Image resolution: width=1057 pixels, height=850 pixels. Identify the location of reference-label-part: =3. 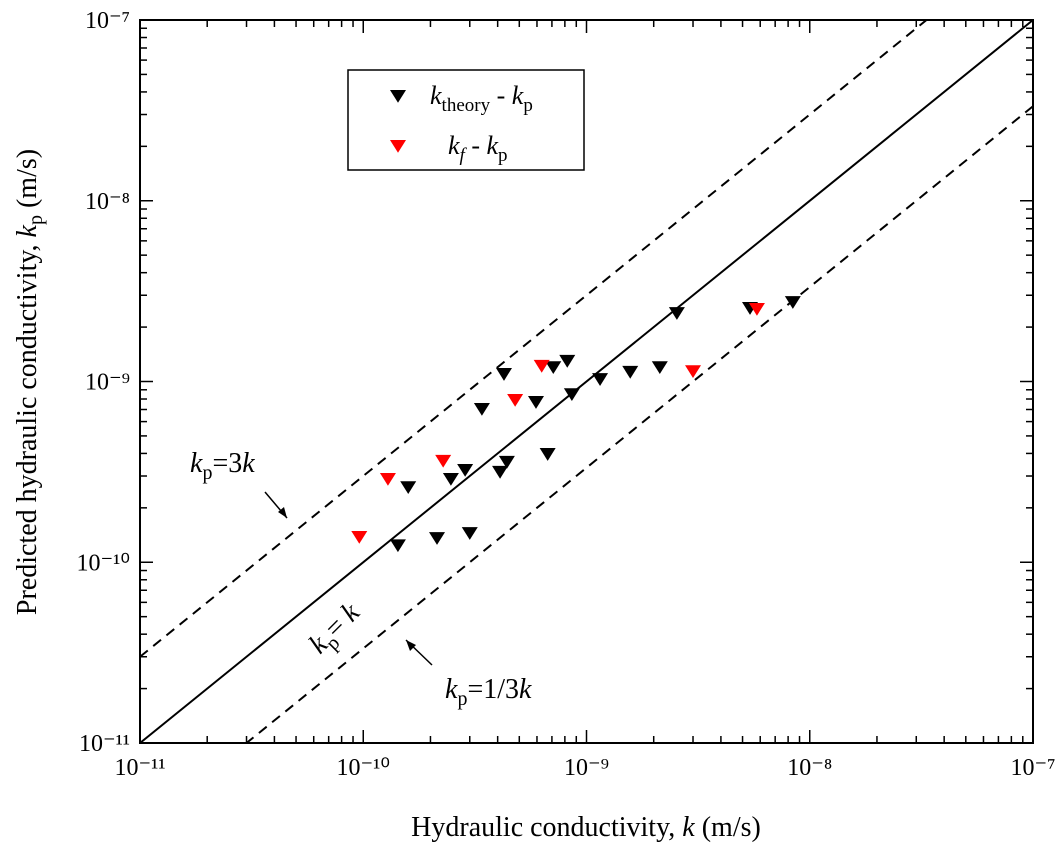
(227, 463).